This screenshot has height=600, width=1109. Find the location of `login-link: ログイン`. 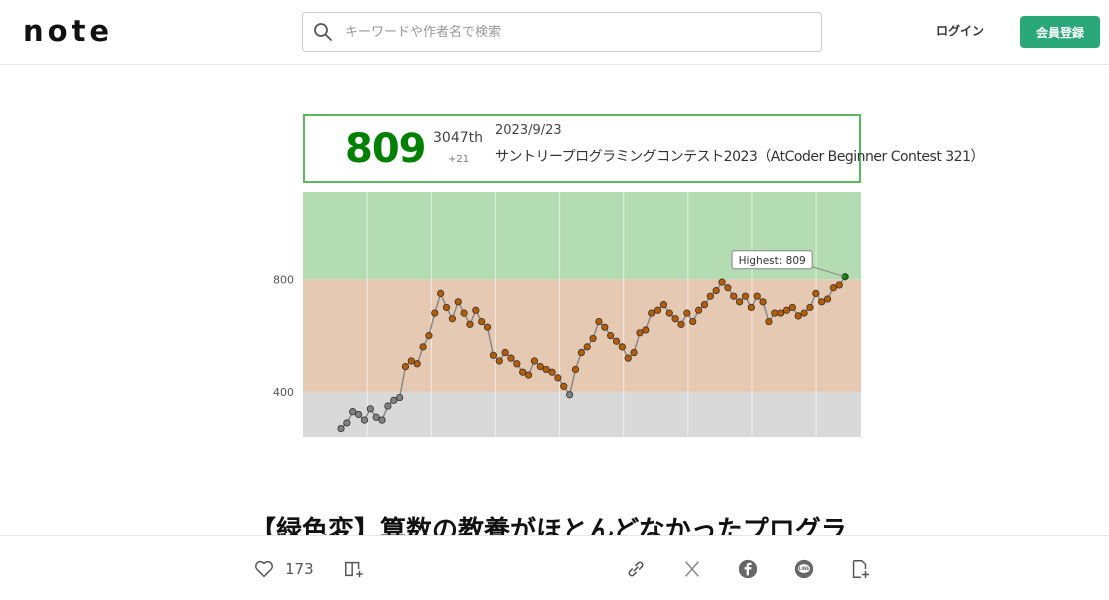

login-link: ログイン is located at coordinates (960, 31).